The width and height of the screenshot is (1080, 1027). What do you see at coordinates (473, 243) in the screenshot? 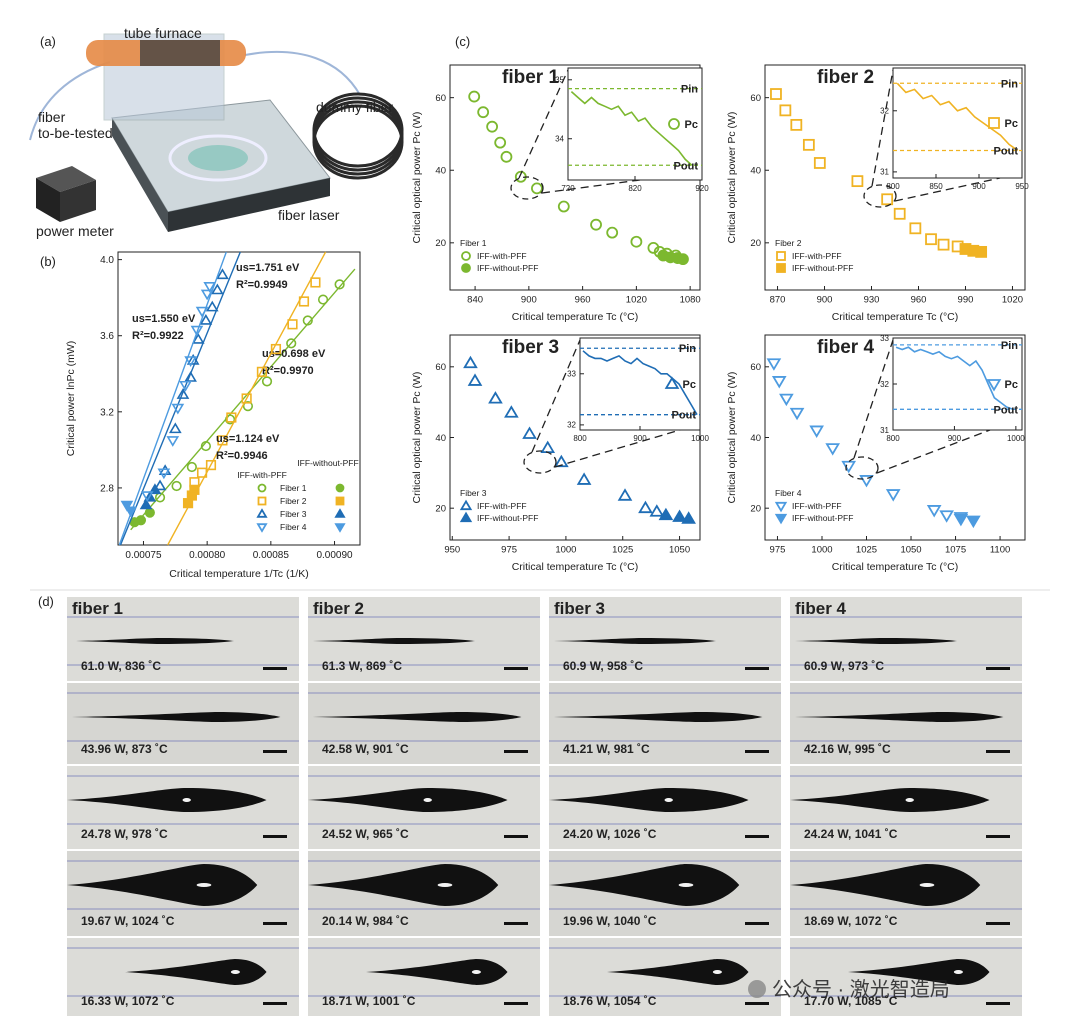
I see `legend-title: Fiber 1` at bounding box center [473, 243].